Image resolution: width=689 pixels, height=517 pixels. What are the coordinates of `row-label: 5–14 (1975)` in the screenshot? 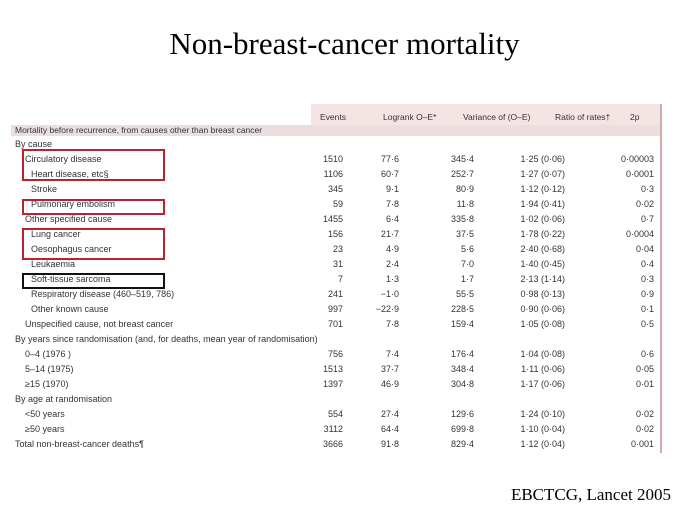 It's located at (49, 369).